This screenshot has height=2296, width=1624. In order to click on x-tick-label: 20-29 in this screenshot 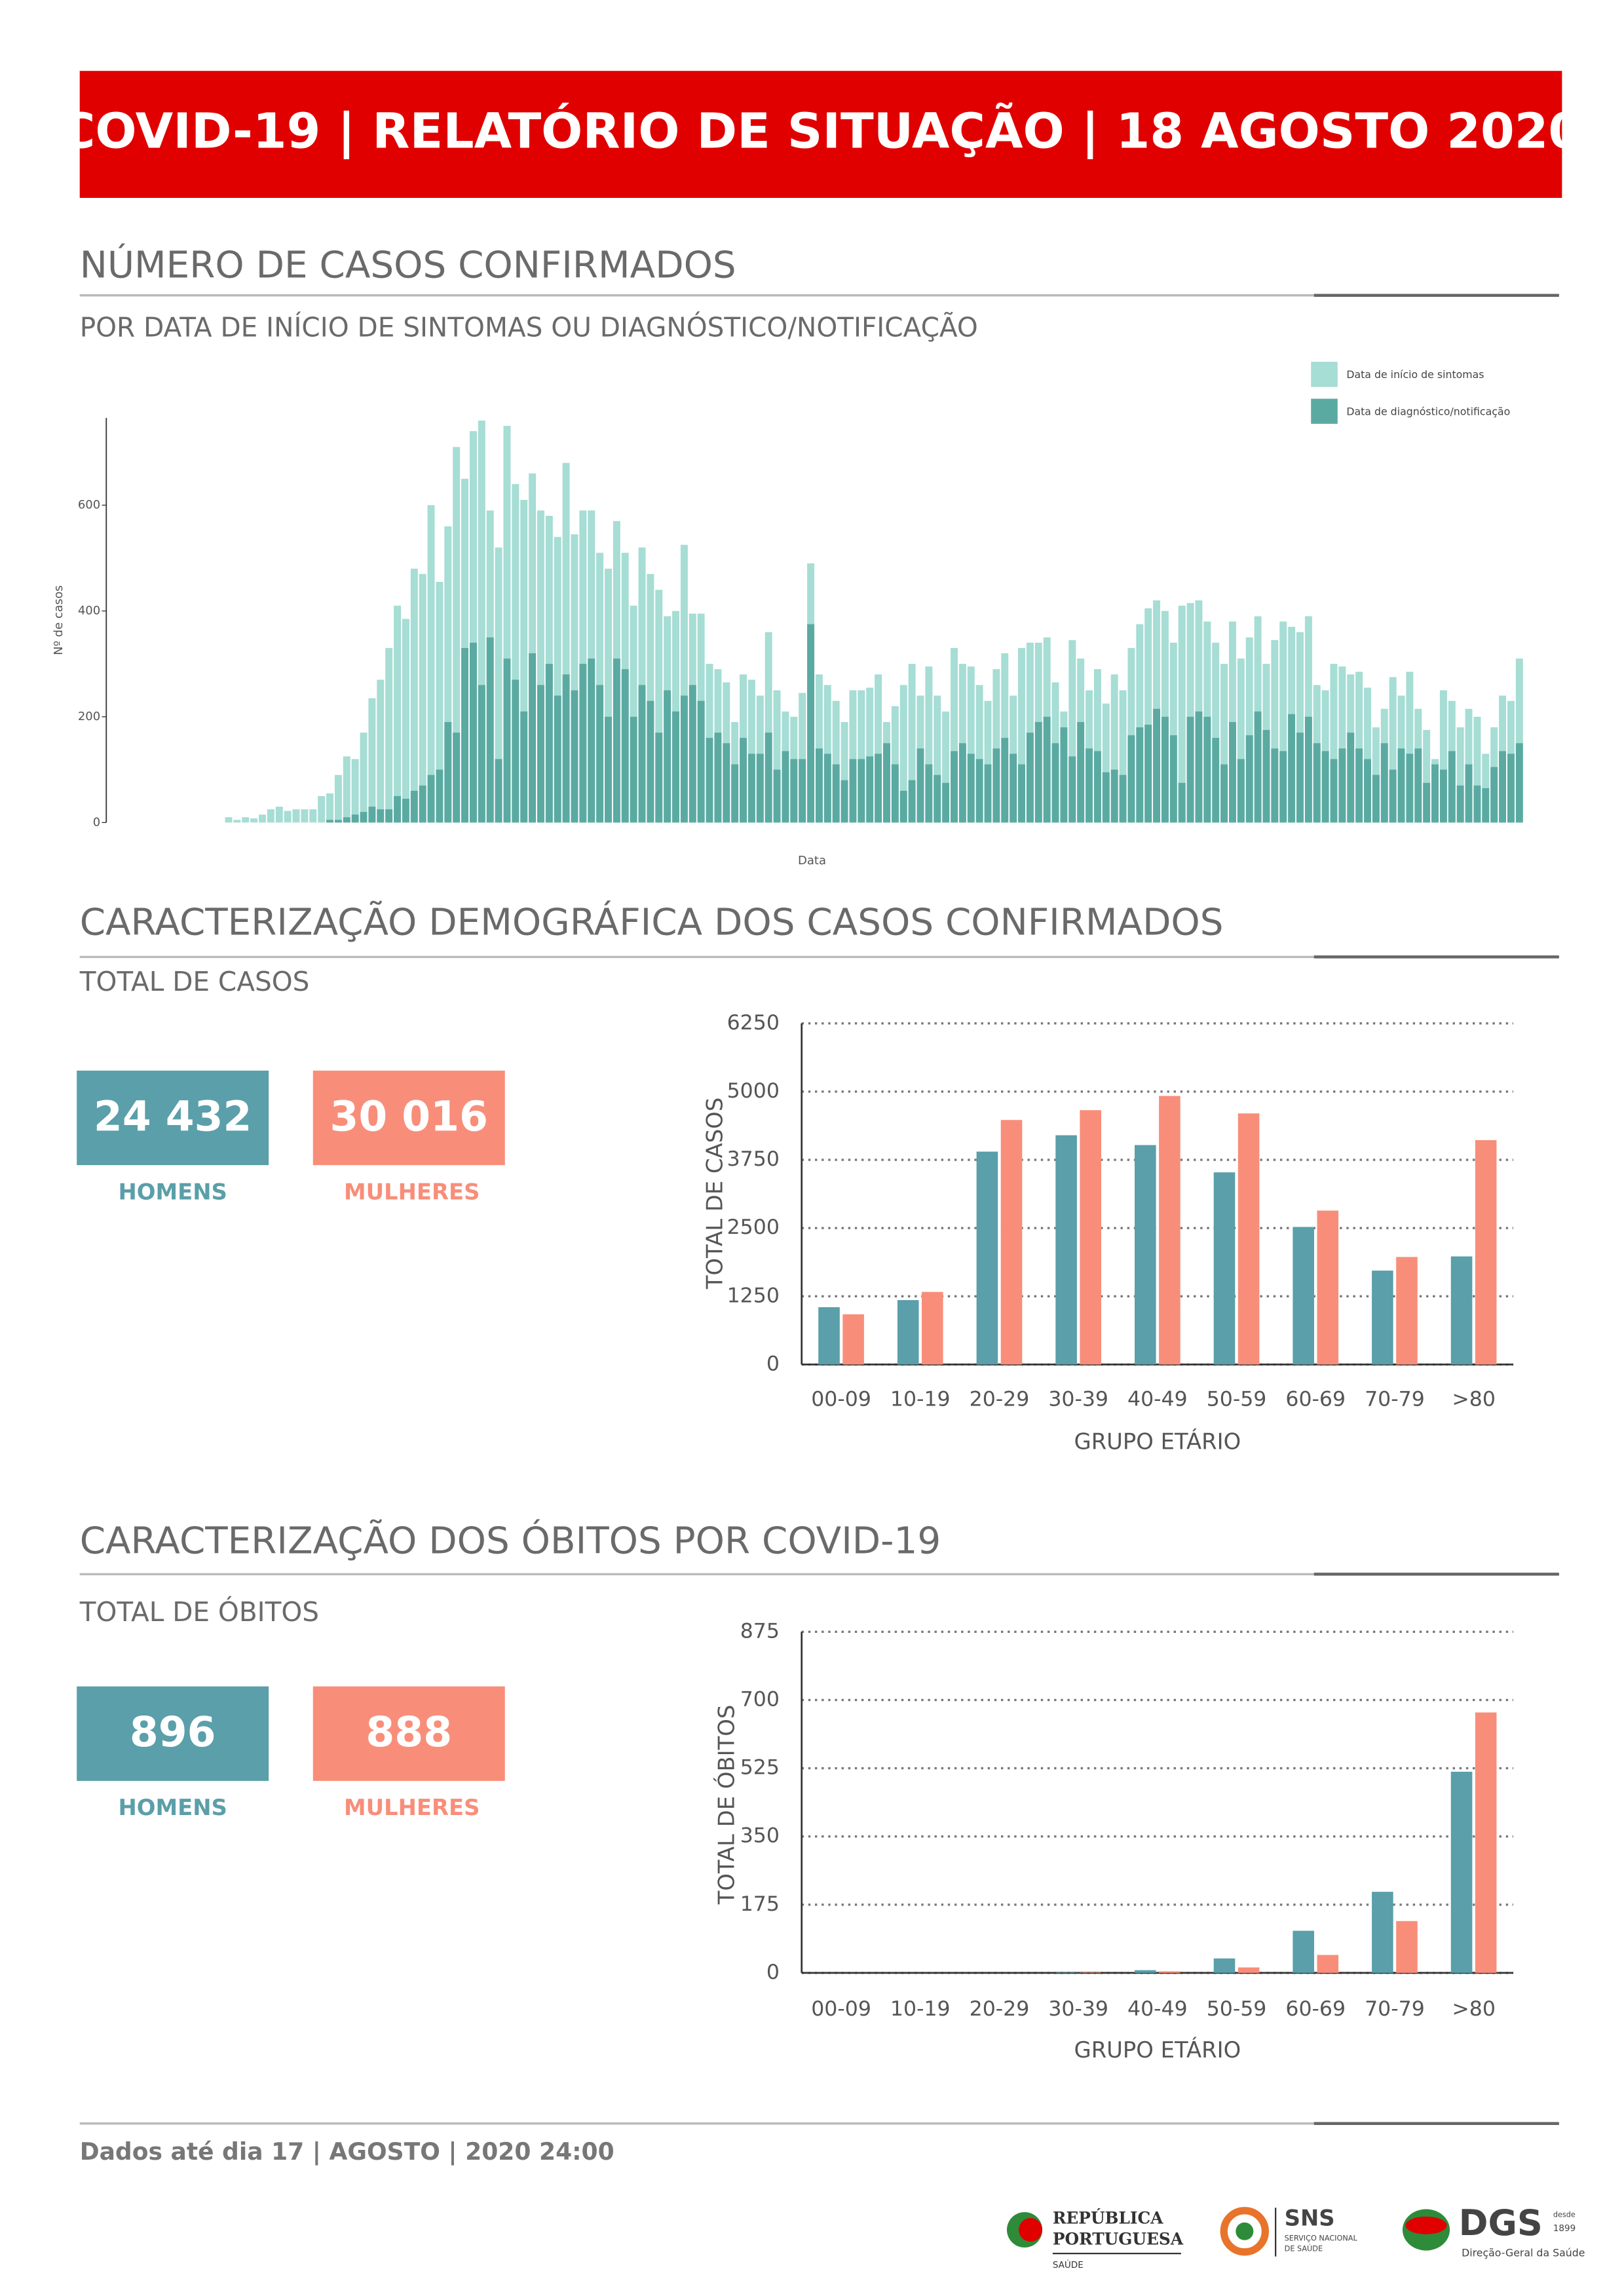, I will do `click(1000, 1399)`.